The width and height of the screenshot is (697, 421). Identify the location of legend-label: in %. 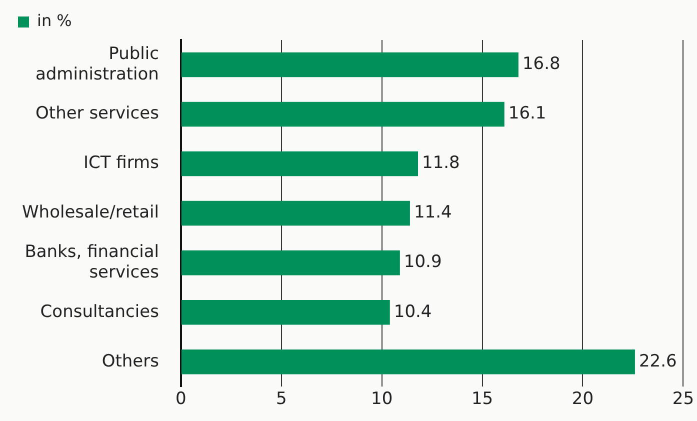
(54, 20).